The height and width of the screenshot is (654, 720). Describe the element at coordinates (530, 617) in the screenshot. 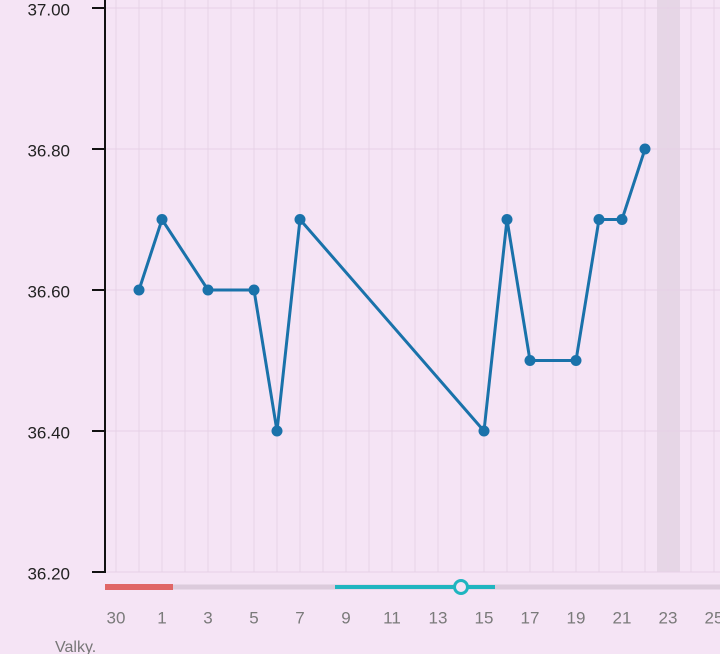

I see `x-tick-label: 17` at that location.